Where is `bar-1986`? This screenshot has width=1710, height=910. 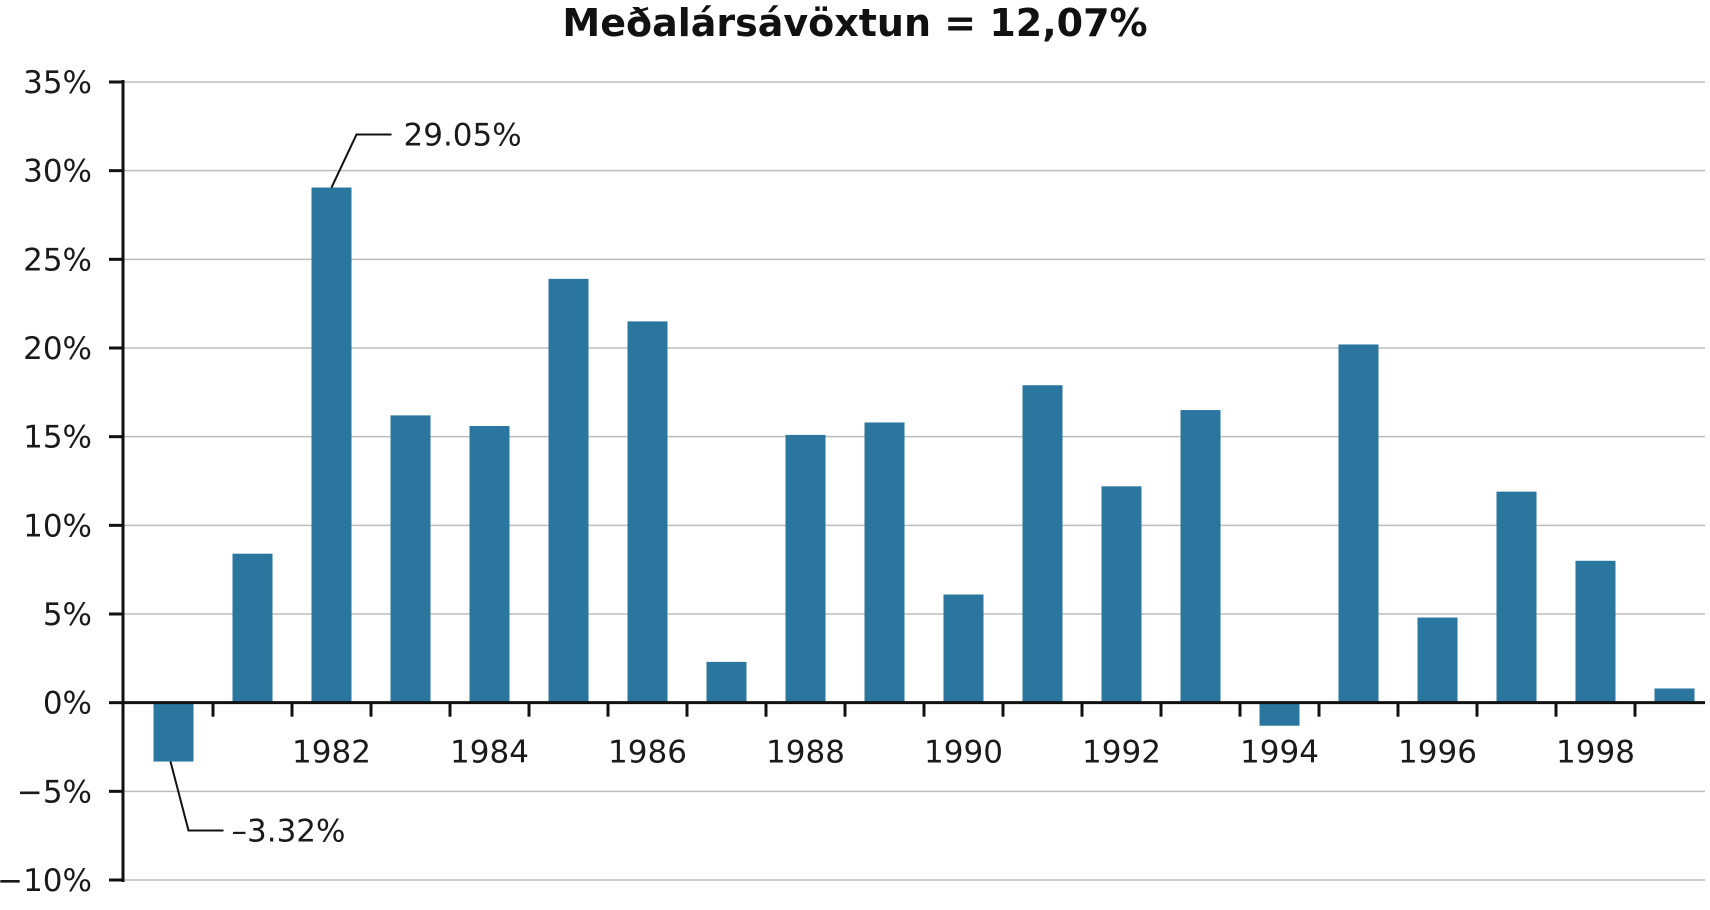 bar-1986 is located at coordinates (647, 512).